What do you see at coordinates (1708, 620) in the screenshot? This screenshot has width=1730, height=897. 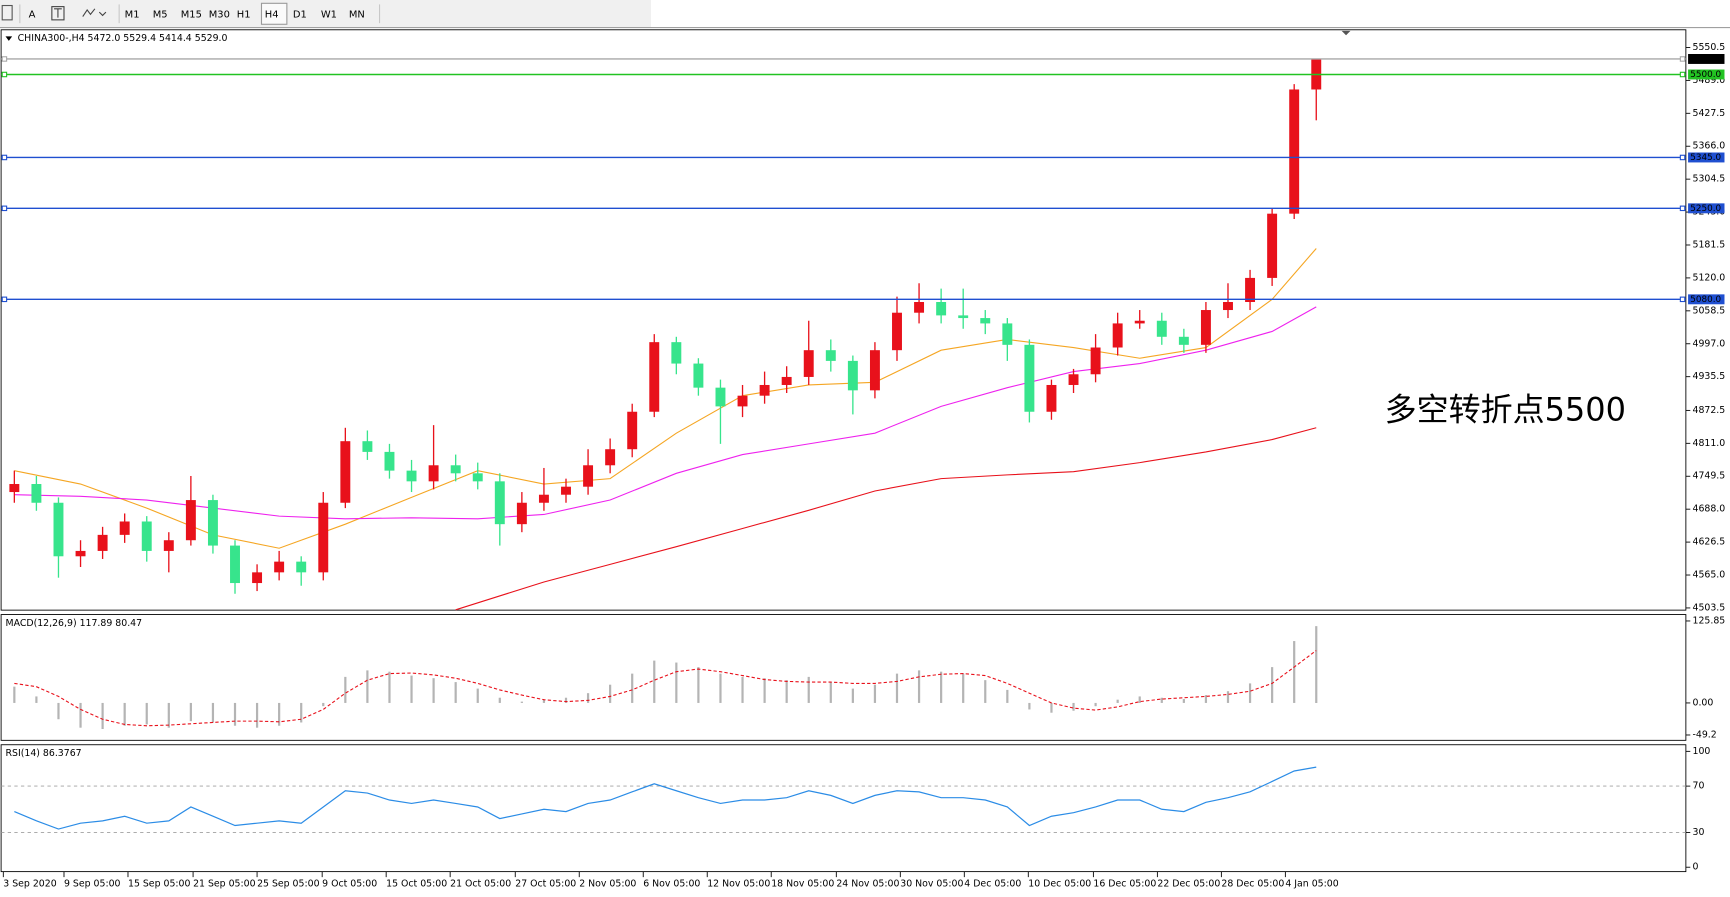 I see `y-tick-label: 125.85` at bounding box center [1708, 620].